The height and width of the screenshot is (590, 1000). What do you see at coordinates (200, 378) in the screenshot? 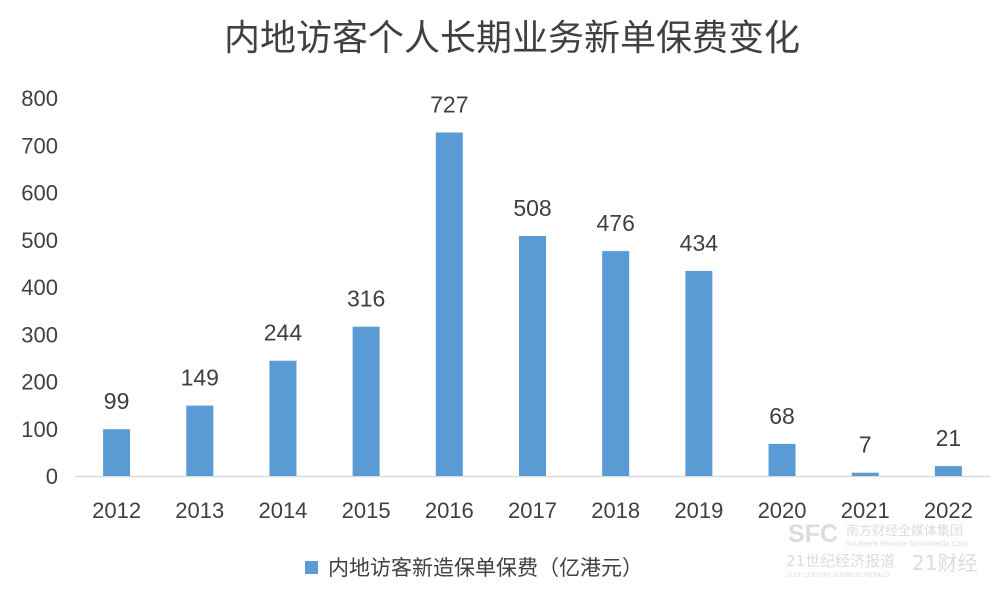
I see `data-label-2013: 149` at bounding box center [200, 378].